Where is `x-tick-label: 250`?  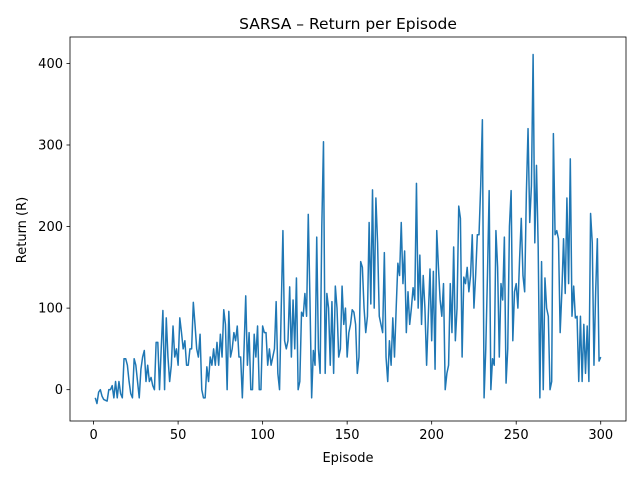 x-tick-label: 250 is located at coordinates (516, 435).